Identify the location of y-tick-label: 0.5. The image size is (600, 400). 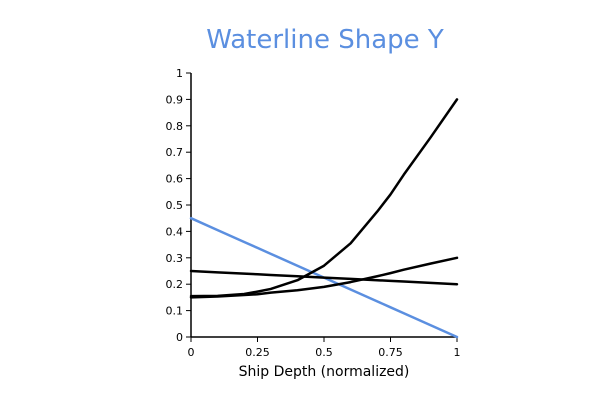
(175, 205).